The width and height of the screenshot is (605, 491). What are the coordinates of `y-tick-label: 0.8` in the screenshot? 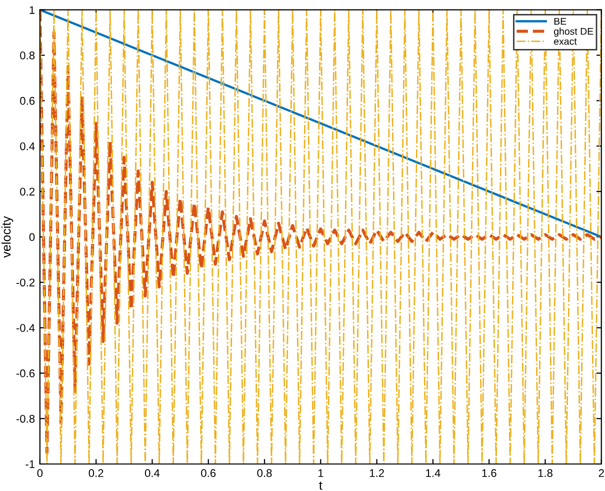 It's located at (27, 56).